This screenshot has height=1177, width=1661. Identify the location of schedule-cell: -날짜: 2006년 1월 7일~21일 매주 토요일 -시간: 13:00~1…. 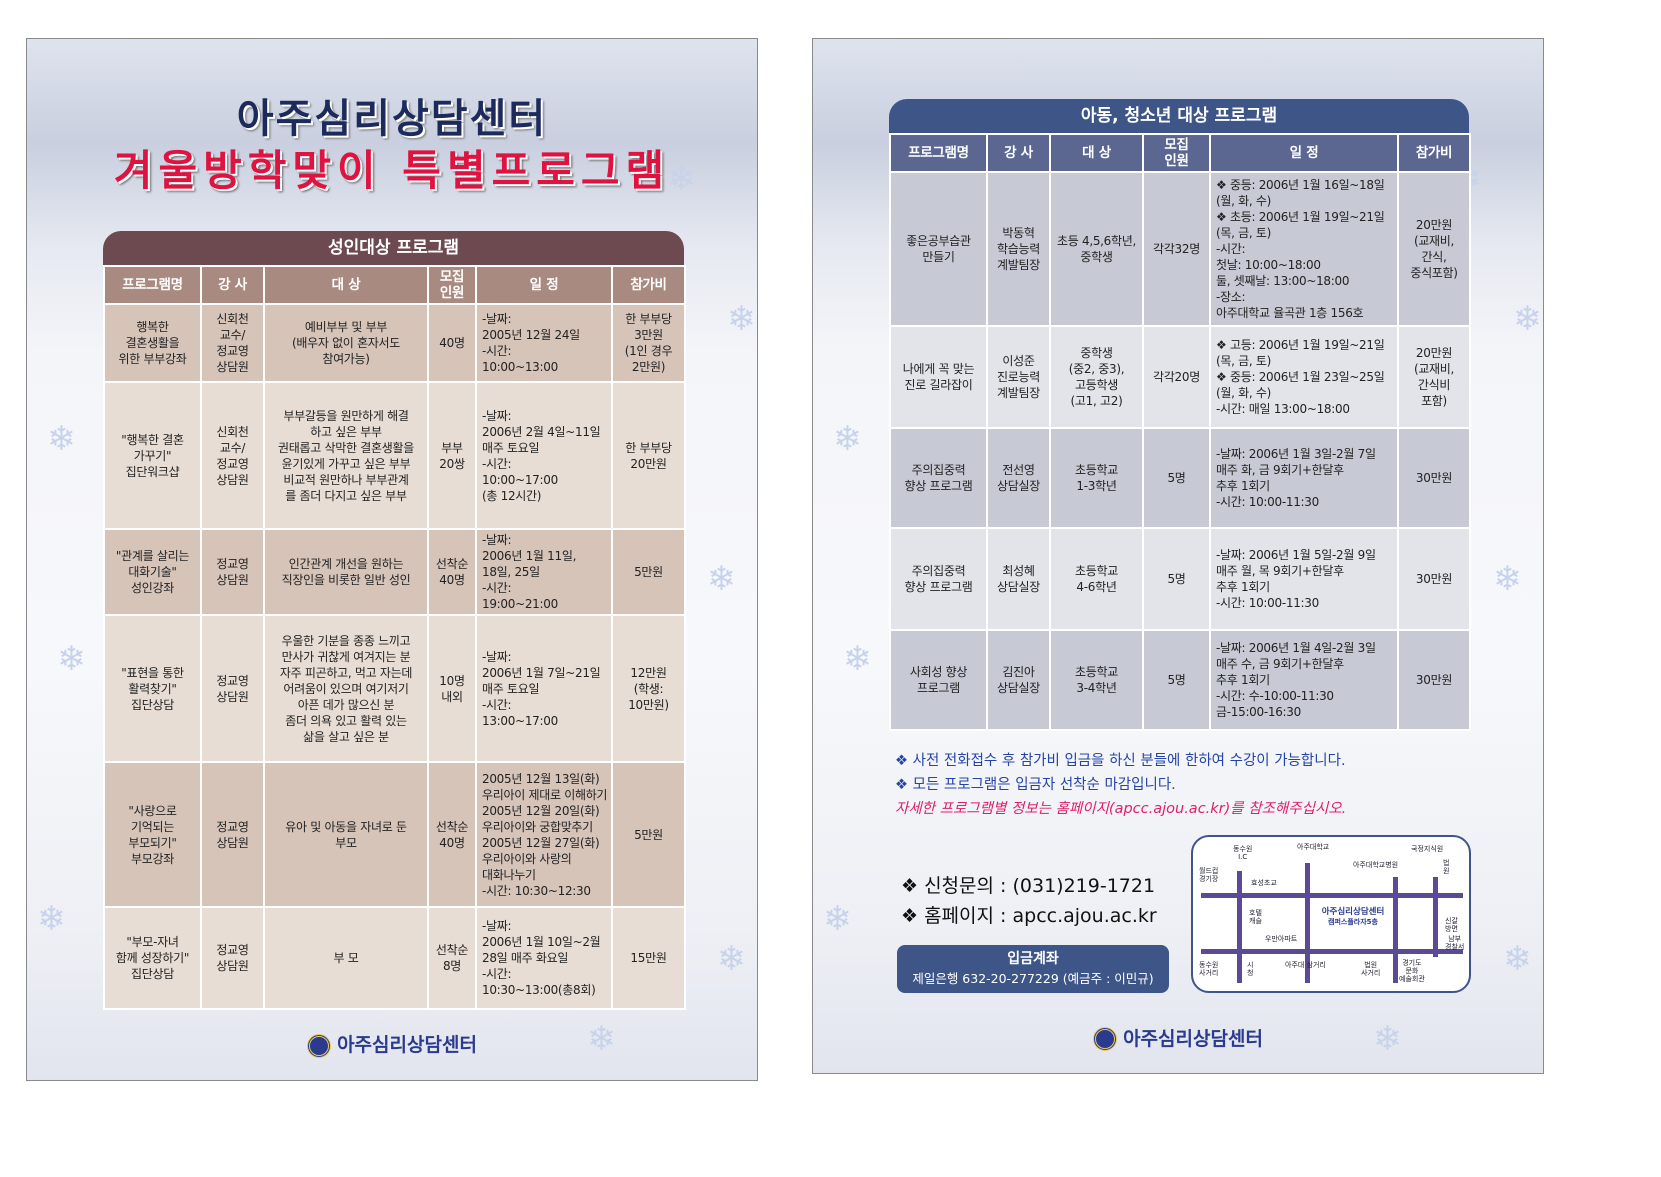
(544, 688).